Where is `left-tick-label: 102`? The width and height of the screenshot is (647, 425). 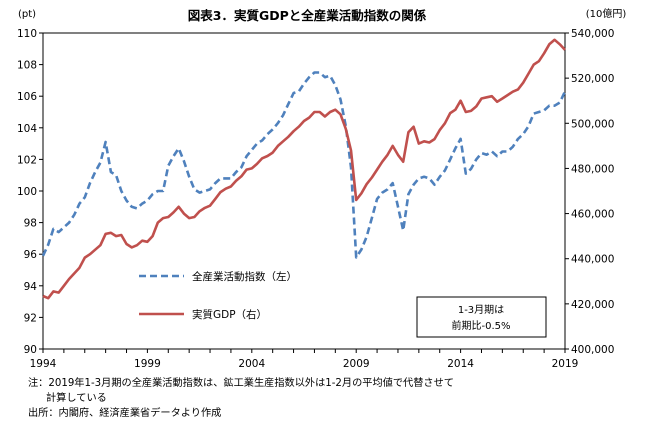 left-tick-label: 102 is located at coordinates (27, 160).